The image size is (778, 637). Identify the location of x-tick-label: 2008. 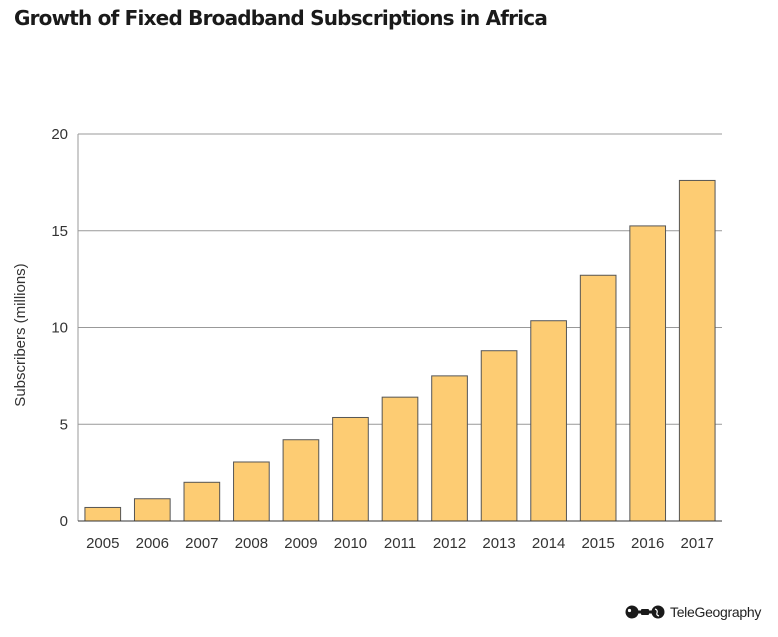
(251, 543).